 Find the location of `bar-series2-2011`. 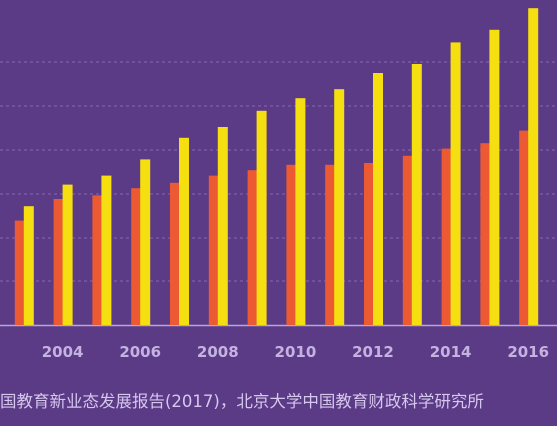

bar-series2-2011 is located at coordinates (339, 207).